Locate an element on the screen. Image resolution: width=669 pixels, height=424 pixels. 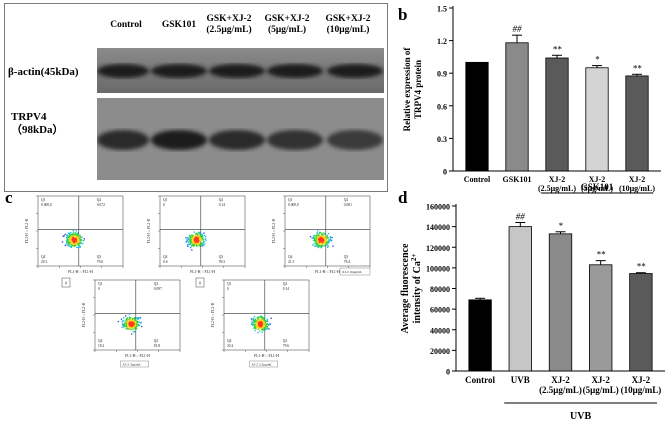
significance-mark-2: * is located at coordinates (560, 226).